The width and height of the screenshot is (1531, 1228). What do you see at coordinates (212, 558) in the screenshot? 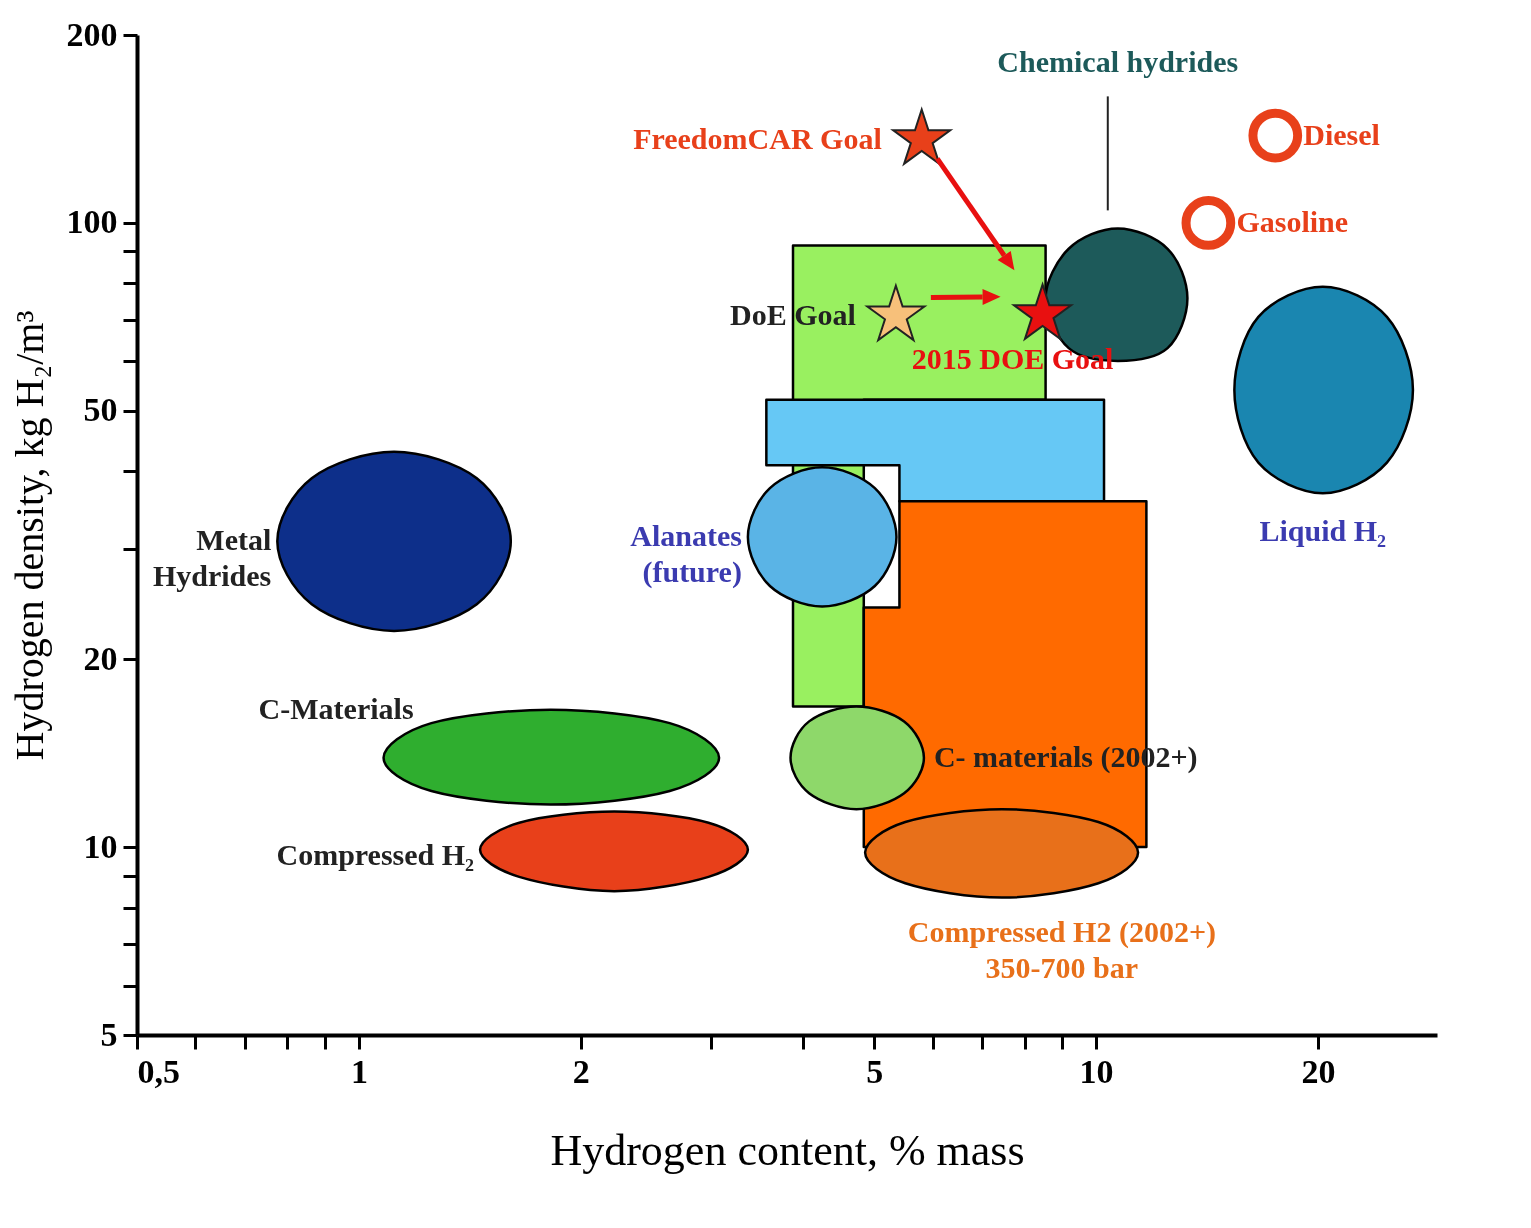
I see `series-label: Metal Hydrides` at bounding box center [212, 558].